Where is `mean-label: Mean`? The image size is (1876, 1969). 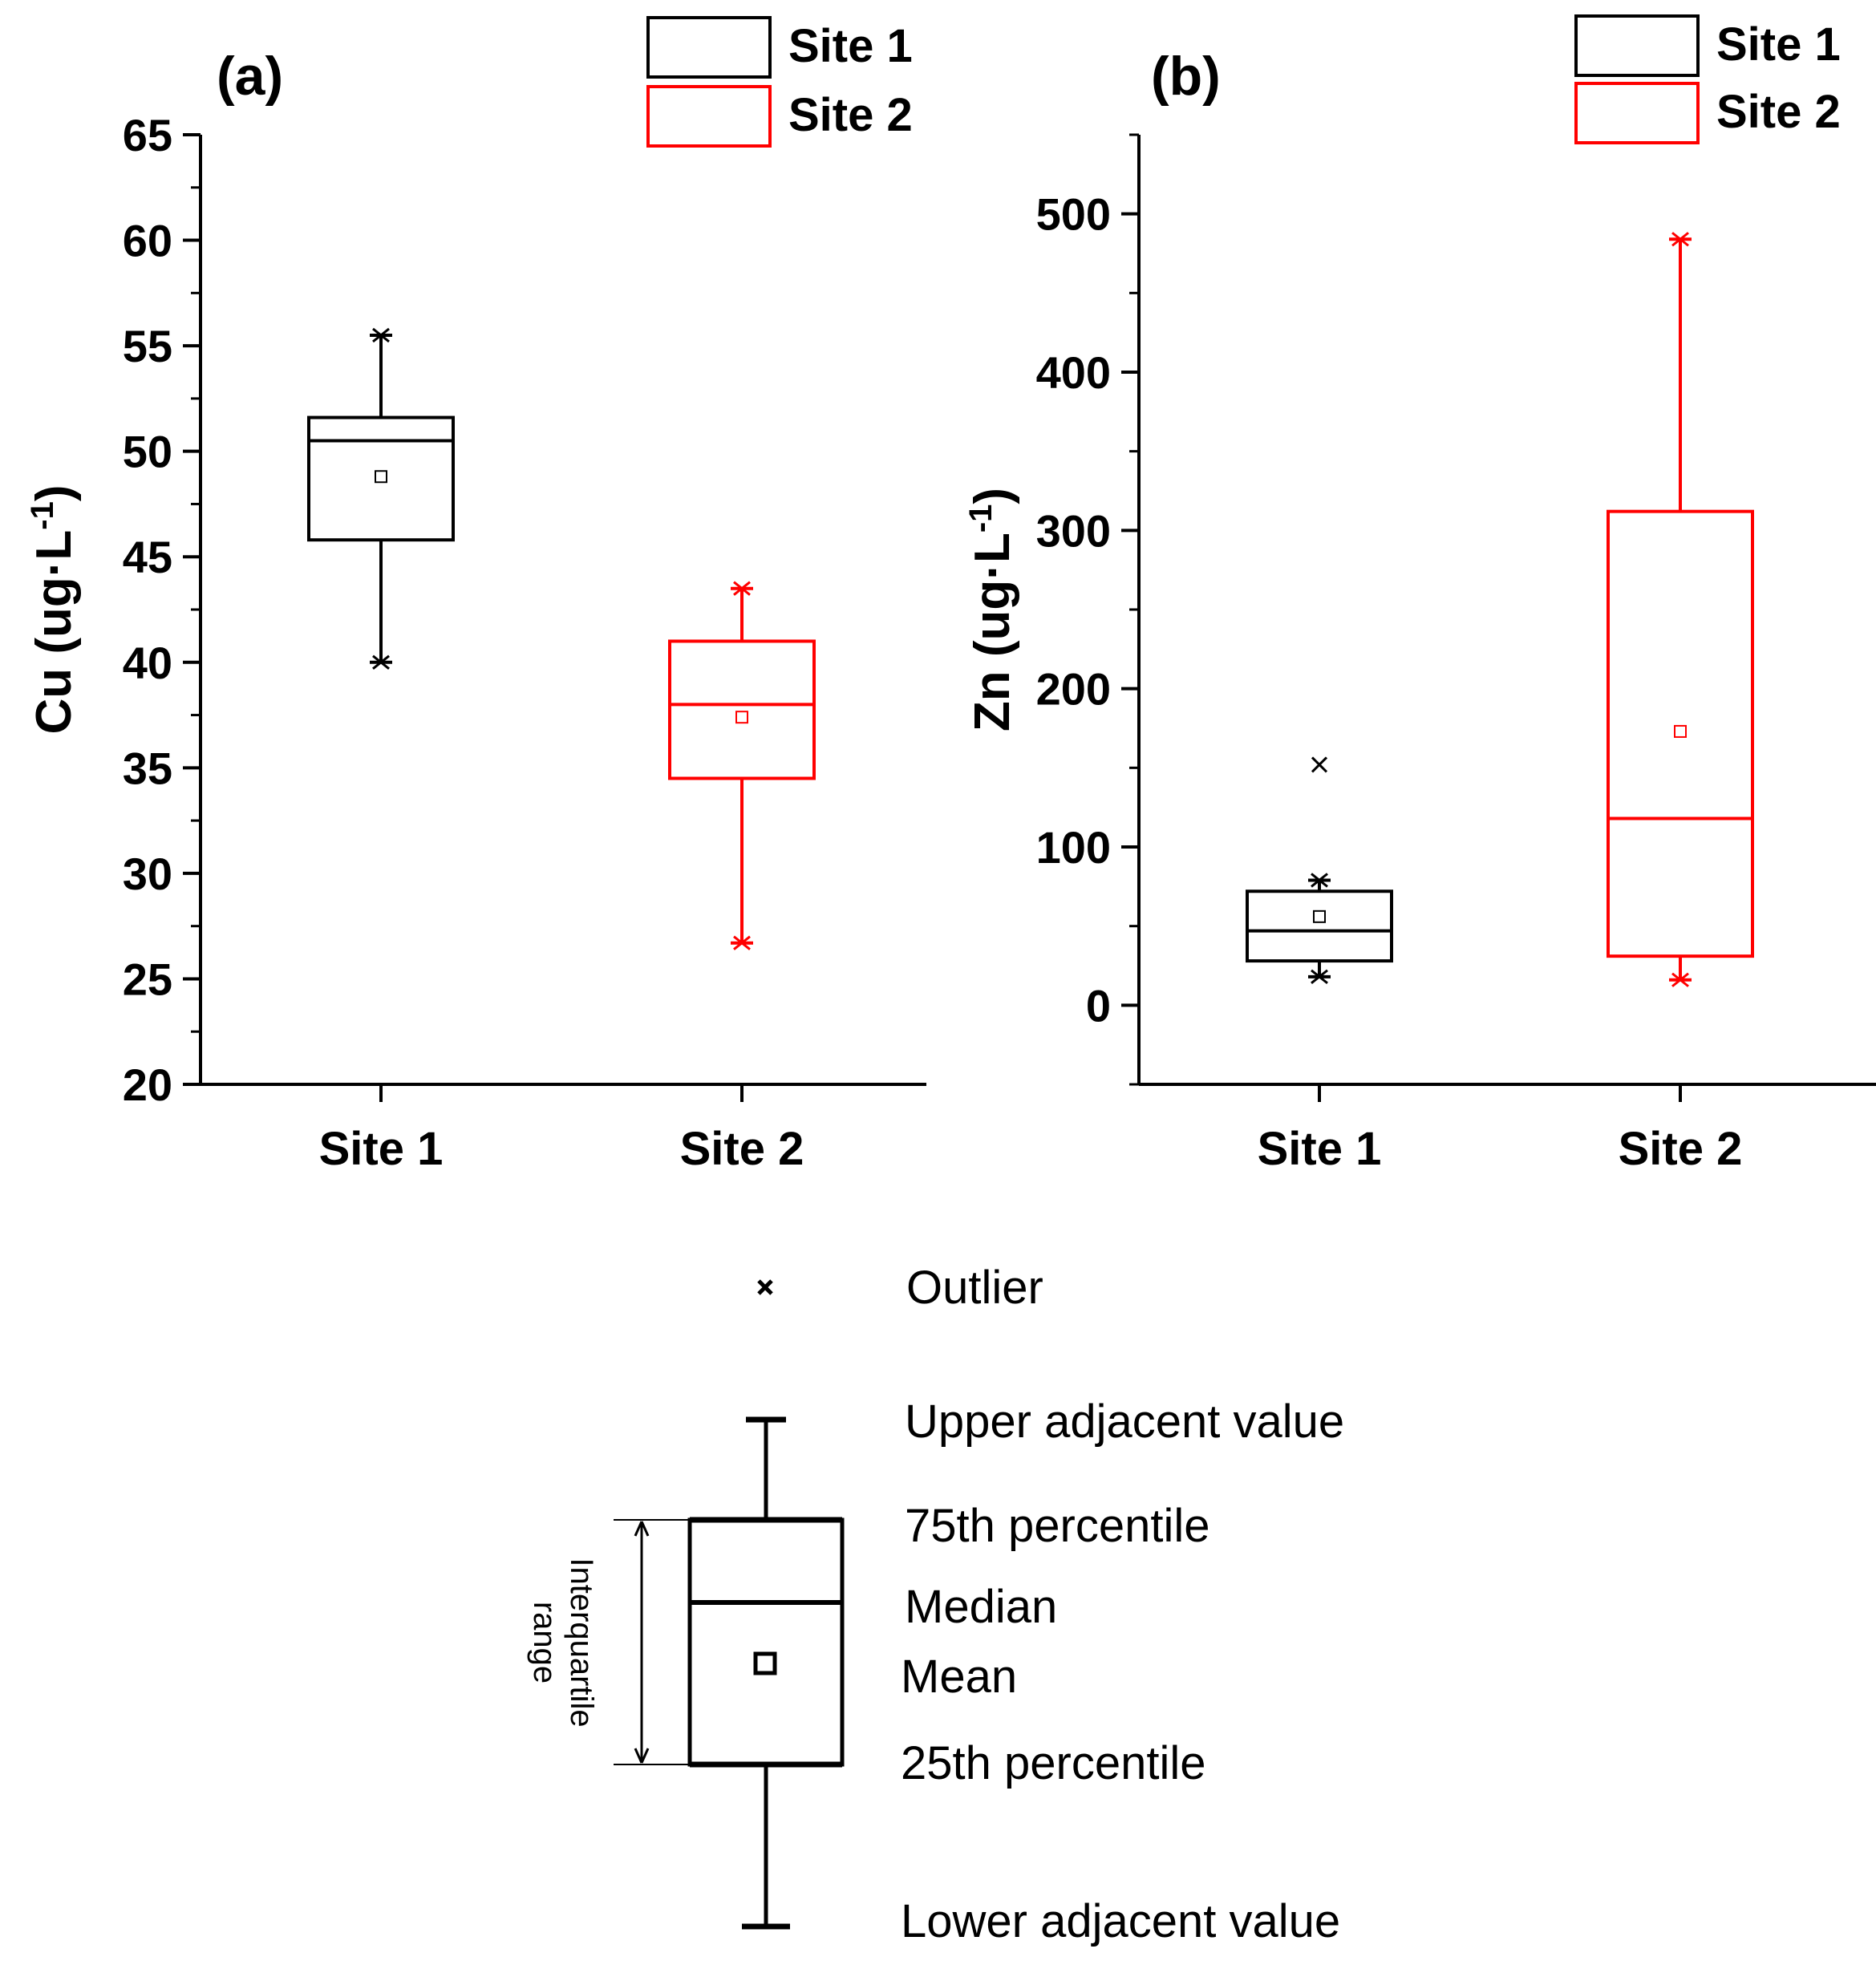 mean-label: Mean is located at coordinates (959, 1677).